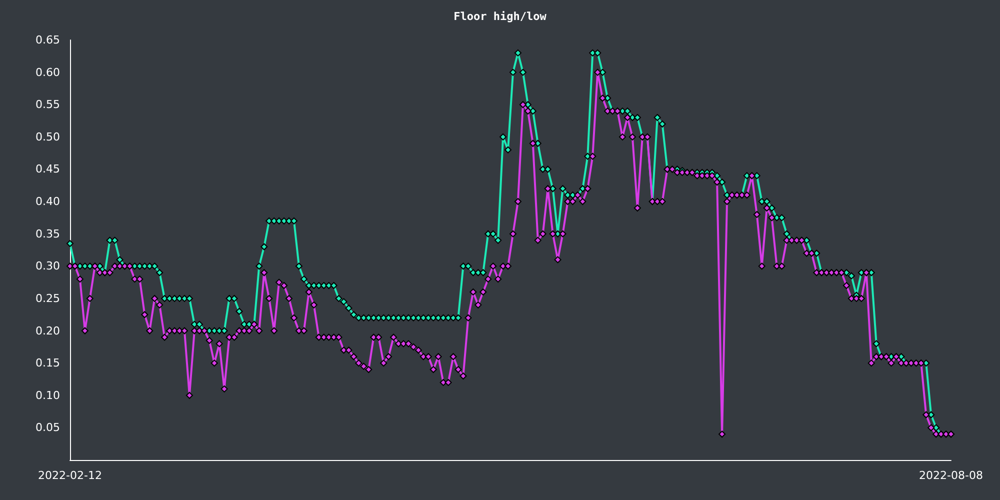 The height and width of the screenshot is (500, 1000). Describe the element at coordinates (951, 475) in the screenshot. I see `x-tick-label: 2022-08-08` at that location.